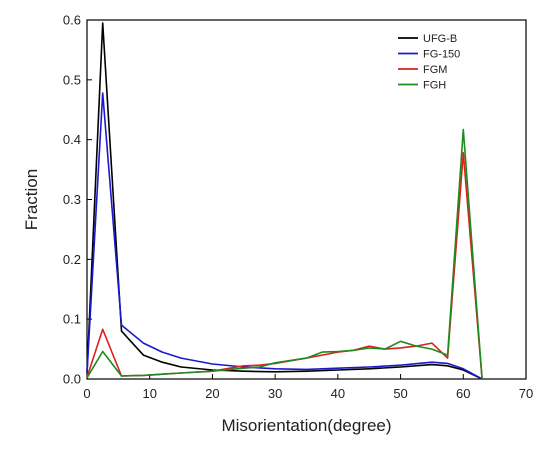 This screenshot has height=451, width=550. I want to click on y-tick-label: 0.1, so click(72, 319).